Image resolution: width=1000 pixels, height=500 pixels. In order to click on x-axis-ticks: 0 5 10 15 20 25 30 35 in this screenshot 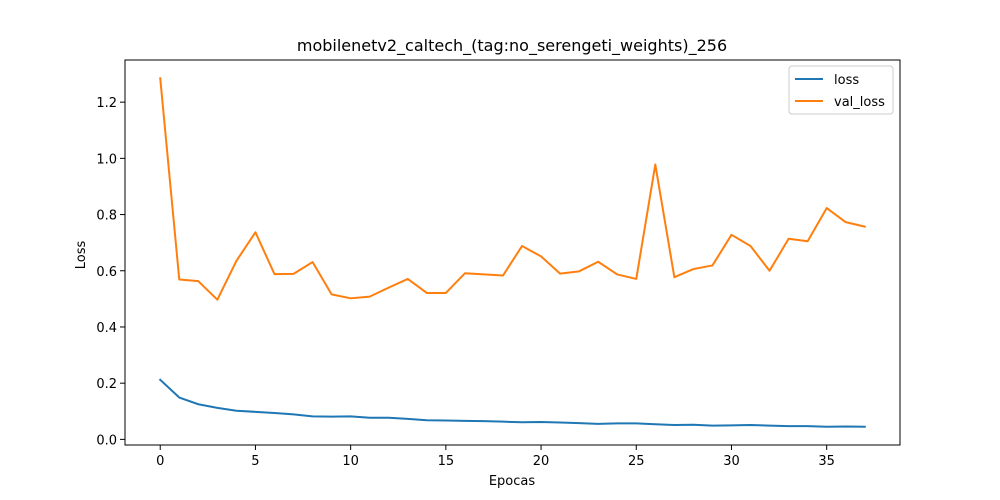, I will do `click(495, 457)`.